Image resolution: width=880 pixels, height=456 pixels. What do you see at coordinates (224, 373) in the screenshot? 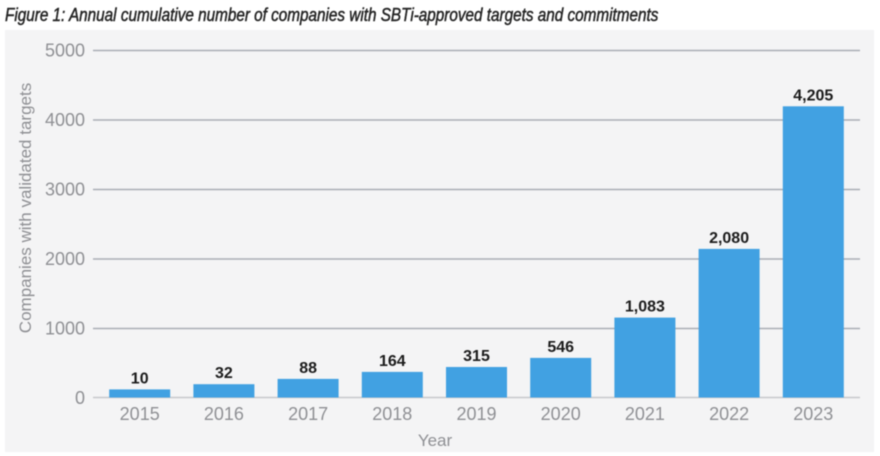
I see `svg-text: 32` at bounding box center [224, 373].